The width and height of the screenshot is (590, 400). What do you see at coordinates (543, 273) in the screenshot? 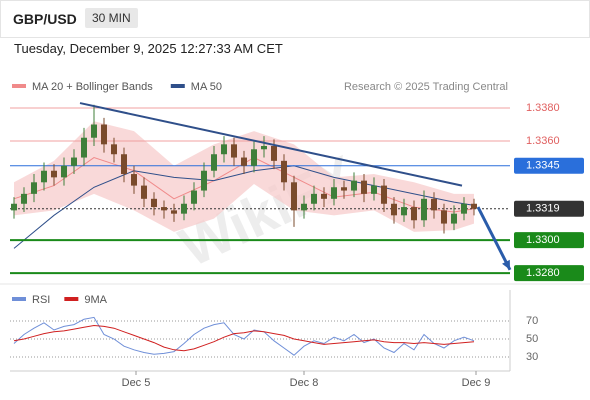
I see `level-label: 1.3280` at bounding box center [543, 273].